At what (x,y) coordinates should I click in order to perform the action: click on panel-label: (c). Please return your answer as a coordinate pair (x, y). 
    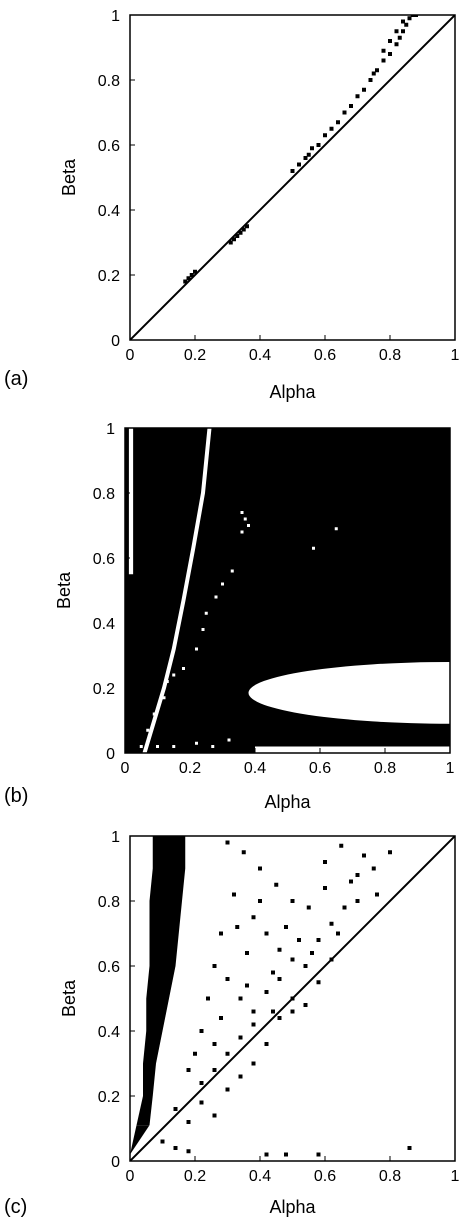
    Looking at the image, I should click on (15, 1207).